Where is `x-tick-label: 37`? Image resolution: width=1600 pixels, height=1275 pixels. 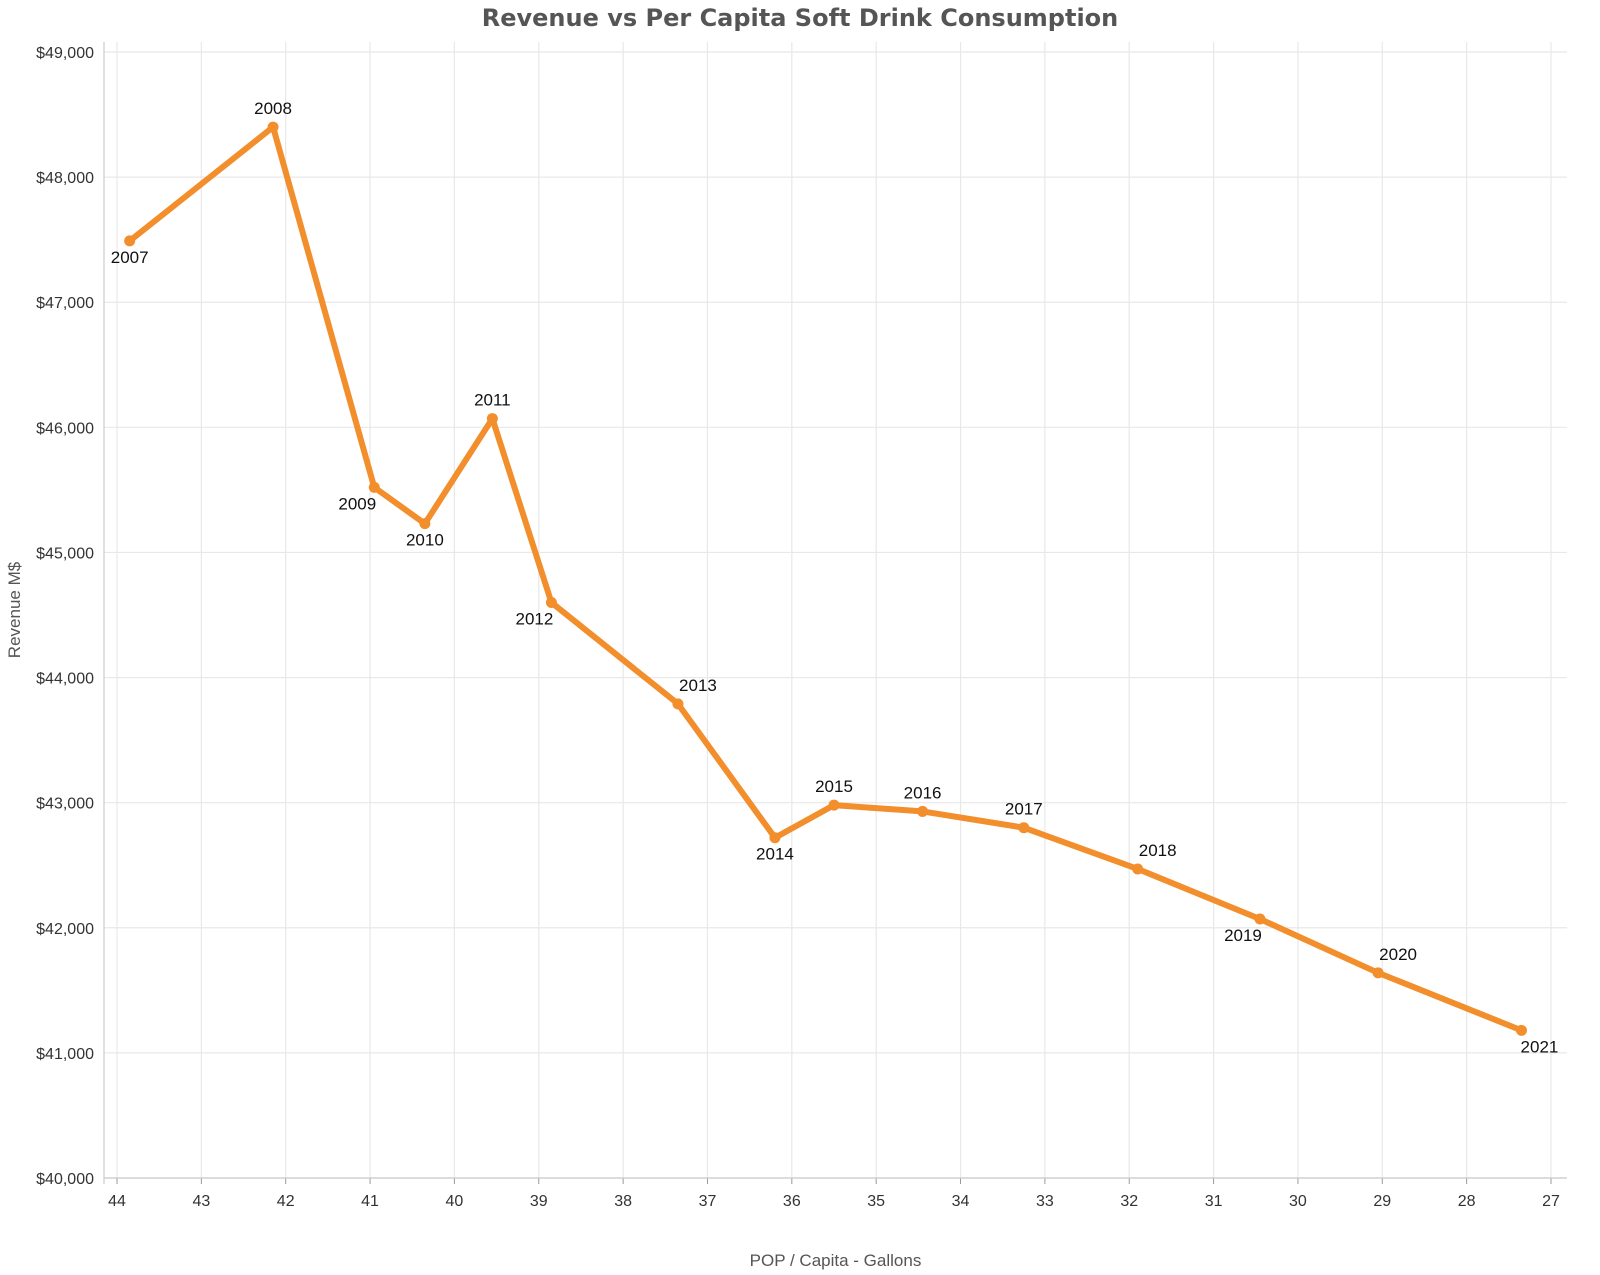
x-tick-label: 37 is located at coordinates (708, 1201).